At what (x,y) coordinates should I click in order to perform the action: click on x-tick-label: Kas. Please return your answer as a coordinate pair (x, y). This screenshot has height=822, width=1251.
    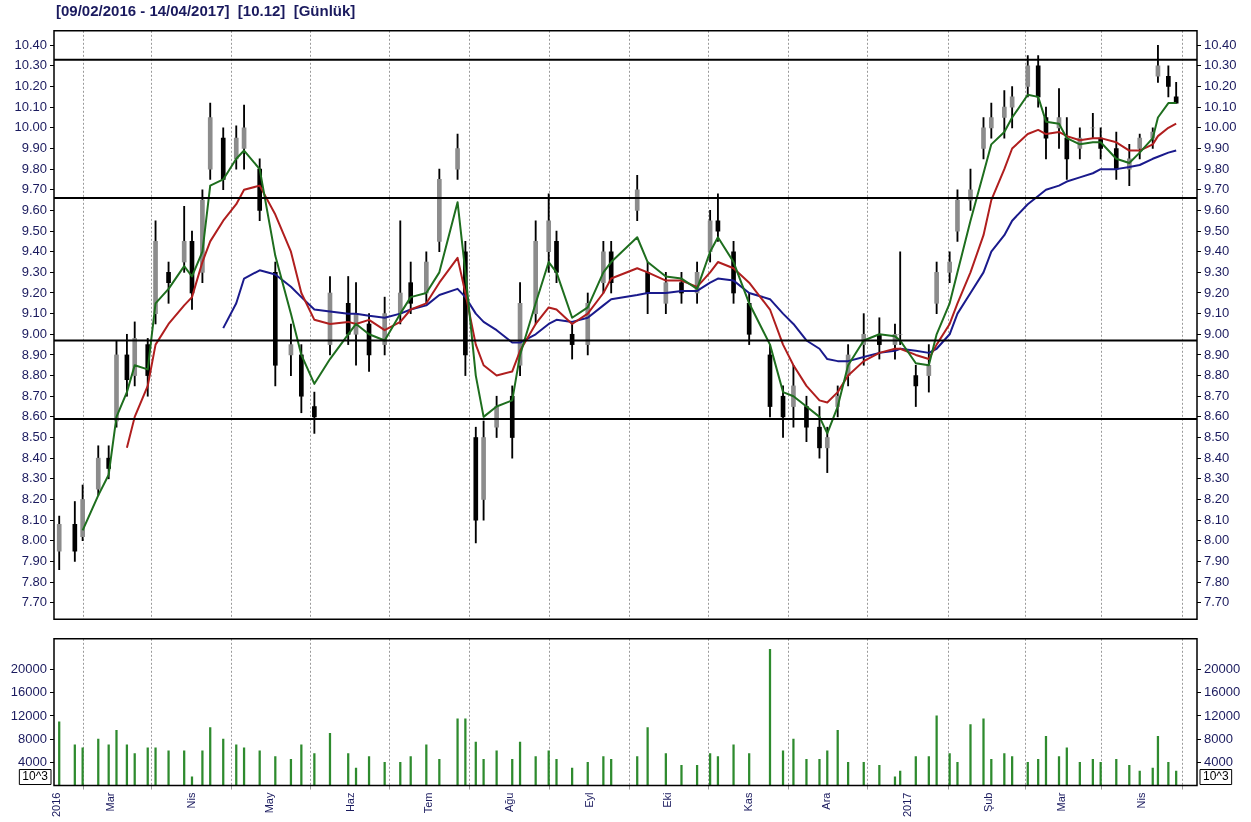
    Looking at the image, I should click on (748, 802).